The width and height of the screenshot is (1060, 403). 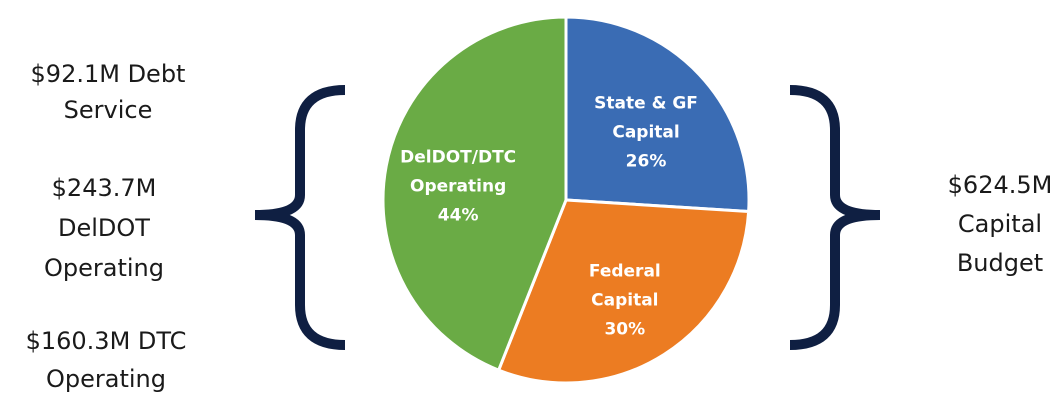 What do you see at coordinates (646, 161) in the screenshot?
I see `slice-value: 26%` at bounding box center [646, 161].